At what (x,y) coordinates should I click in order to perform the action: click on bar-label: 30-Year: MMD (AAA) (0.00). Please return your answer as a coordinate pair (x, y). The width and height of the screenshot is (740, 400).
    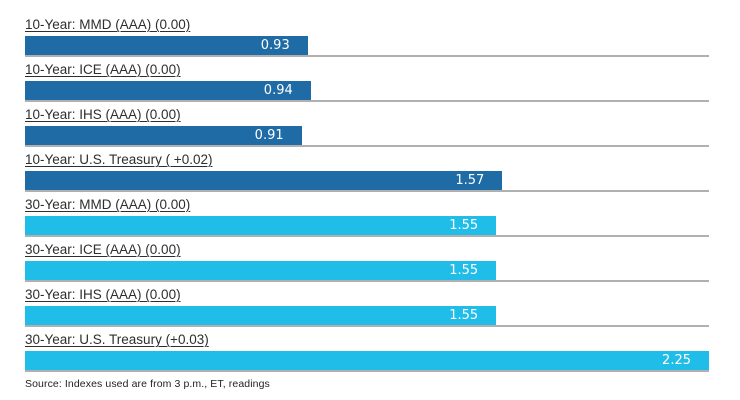
    Looking at the image, I should click on (108, 204).